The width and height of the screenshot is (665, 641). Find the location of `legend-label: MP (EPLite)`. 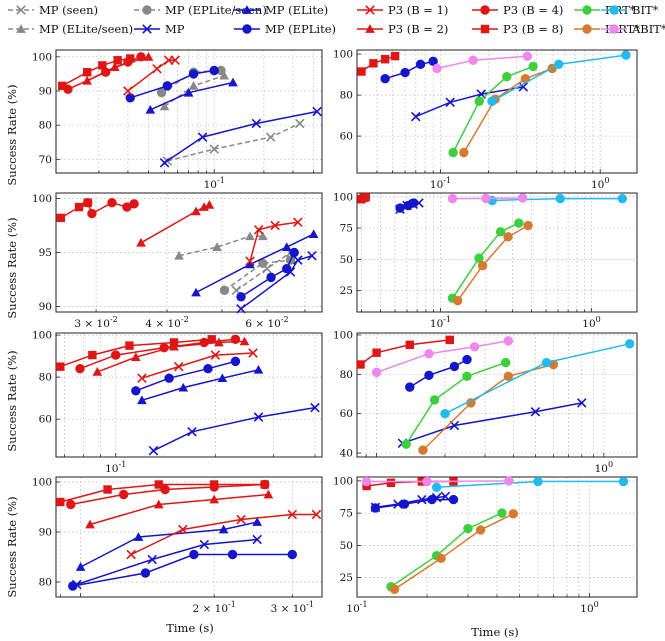

legend-label: MP (EPLite) is located at coordinates (300, 29).